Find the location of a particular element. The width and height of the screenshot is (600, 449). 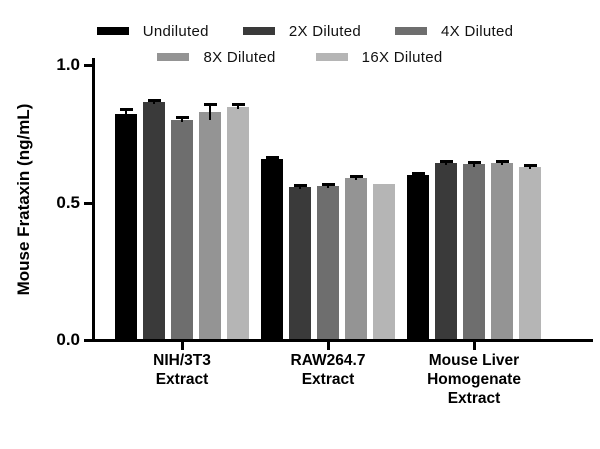

category-label: Mouse Liver Homogenate Extract is located at coordinates (474, 379).